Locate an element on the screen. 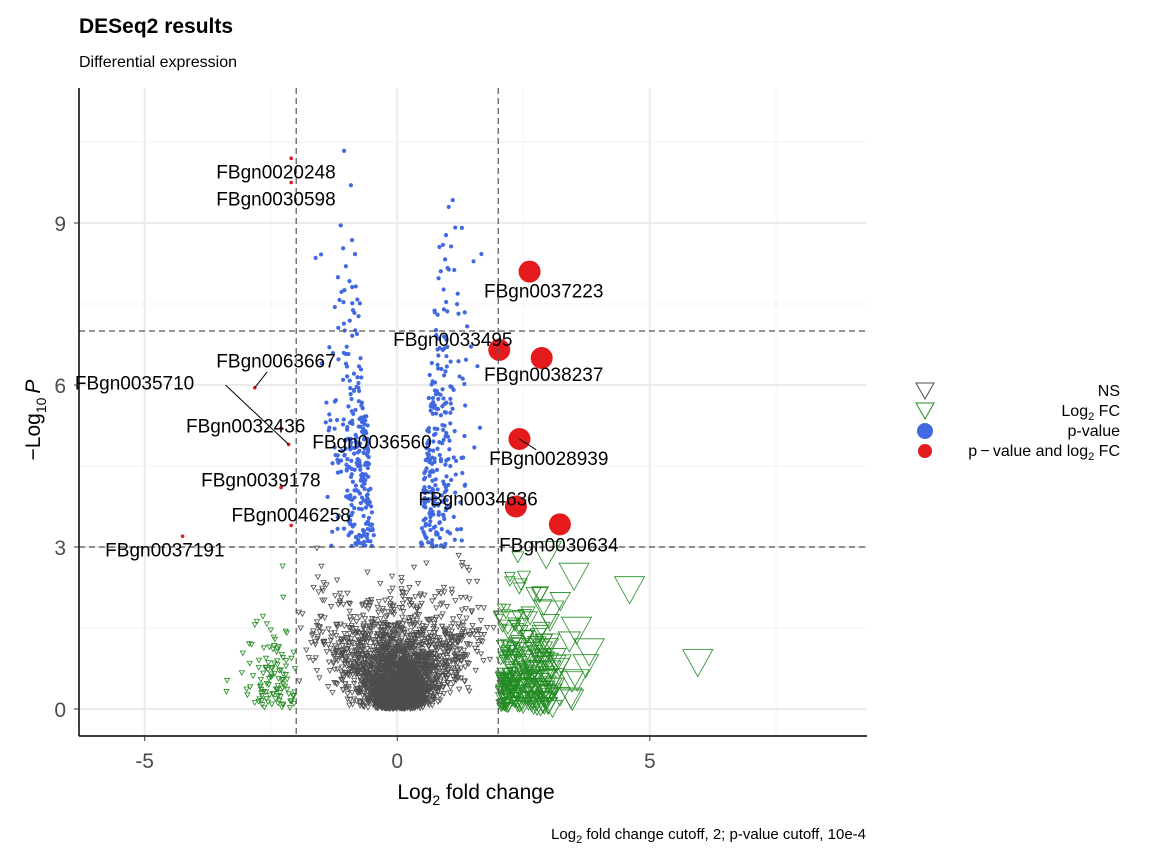 Image resolution: width=1152 pixels, height=864 pixels. legend-label-rest: FC is located at coordinates (1107, 451).